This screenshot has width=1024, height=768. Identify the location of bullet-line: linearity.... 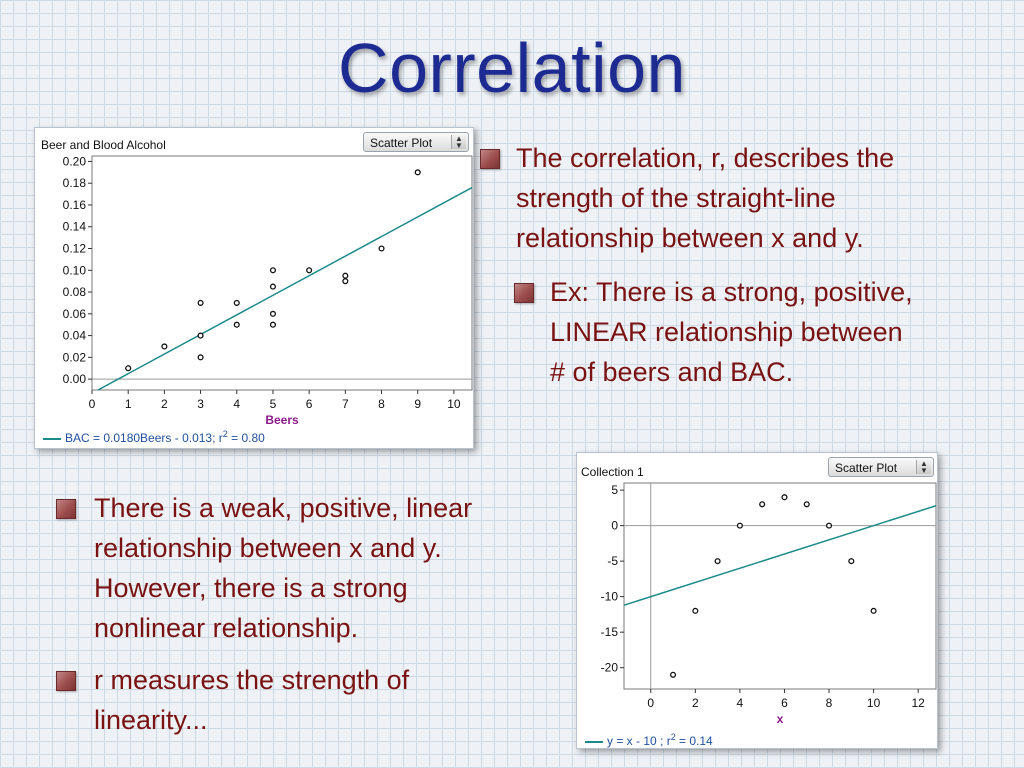
(151, 720).